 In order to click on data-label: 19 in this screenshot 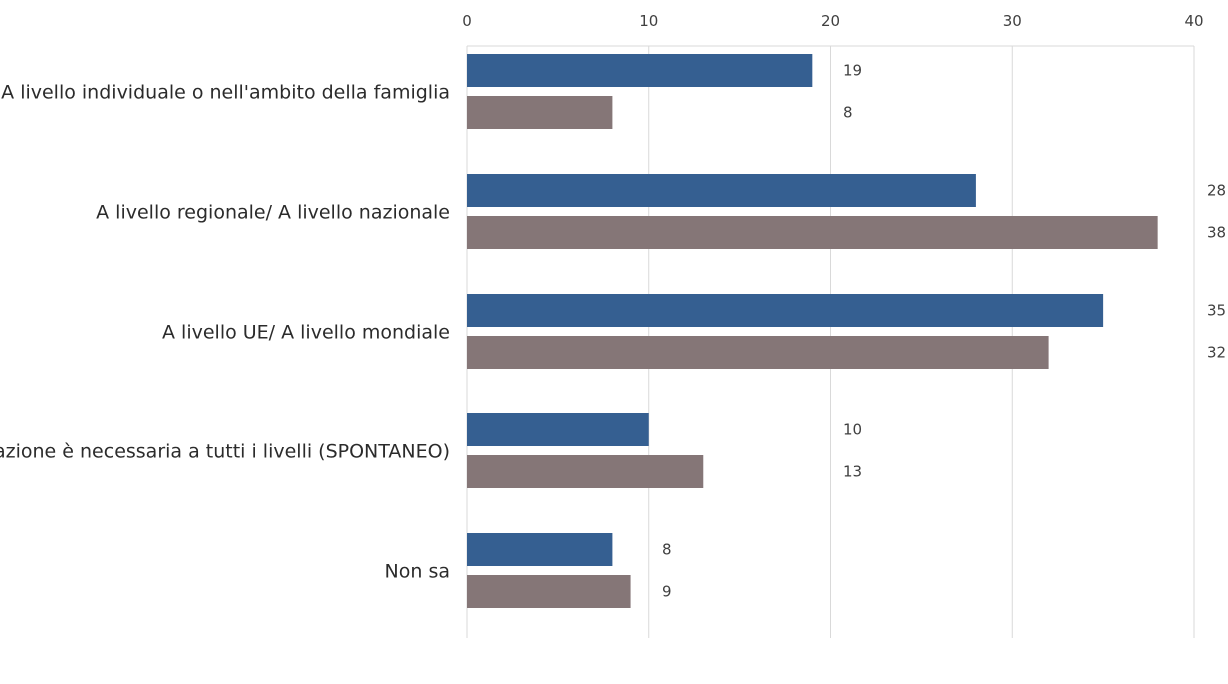, I will do `click(852, 71)`.